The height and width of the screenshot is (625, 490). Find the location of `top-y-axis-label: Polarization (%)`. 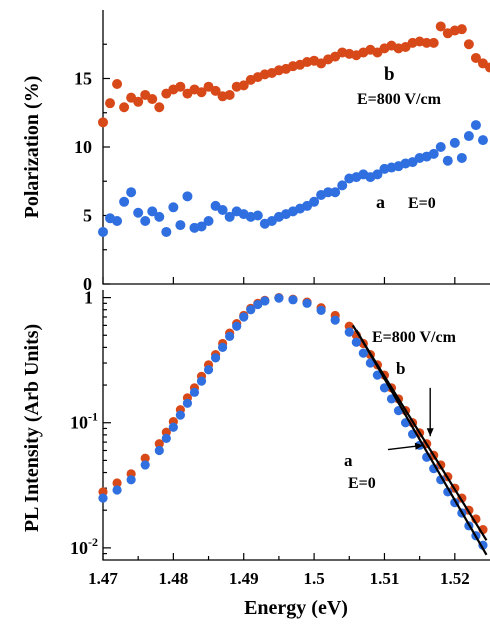

top-y-axis-label: Polarization (%) is located at coordinates (32, 147).